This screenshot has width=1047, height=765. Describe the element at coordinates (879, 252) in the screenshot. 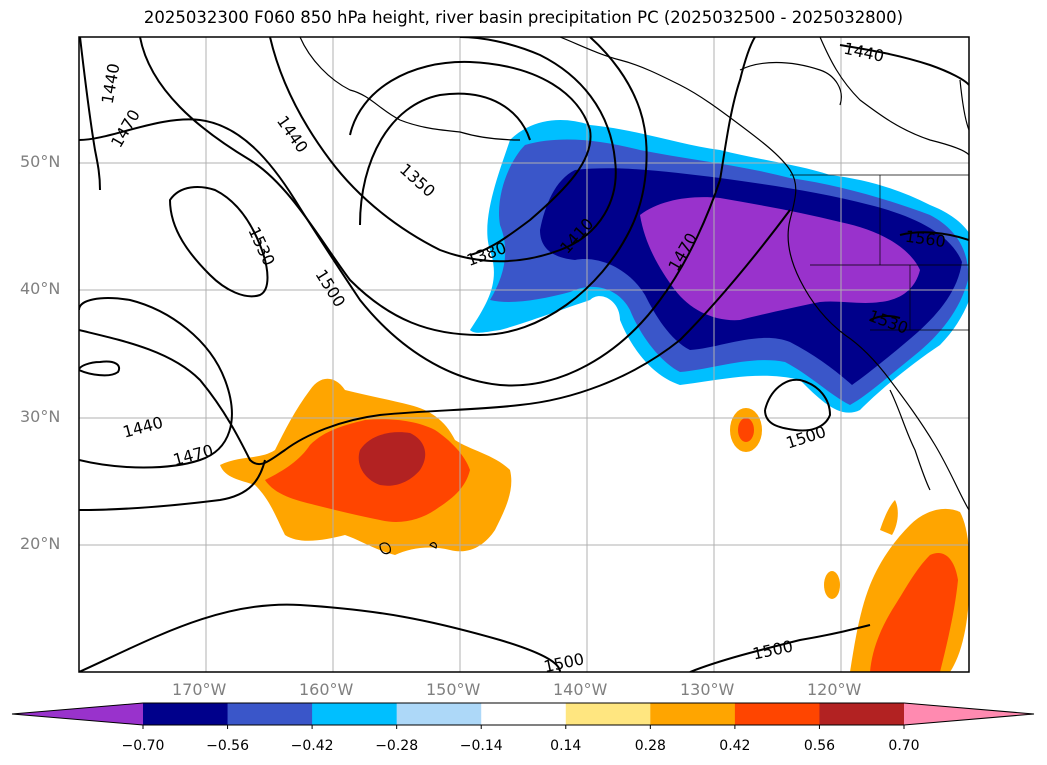

I see `borders` at that location.